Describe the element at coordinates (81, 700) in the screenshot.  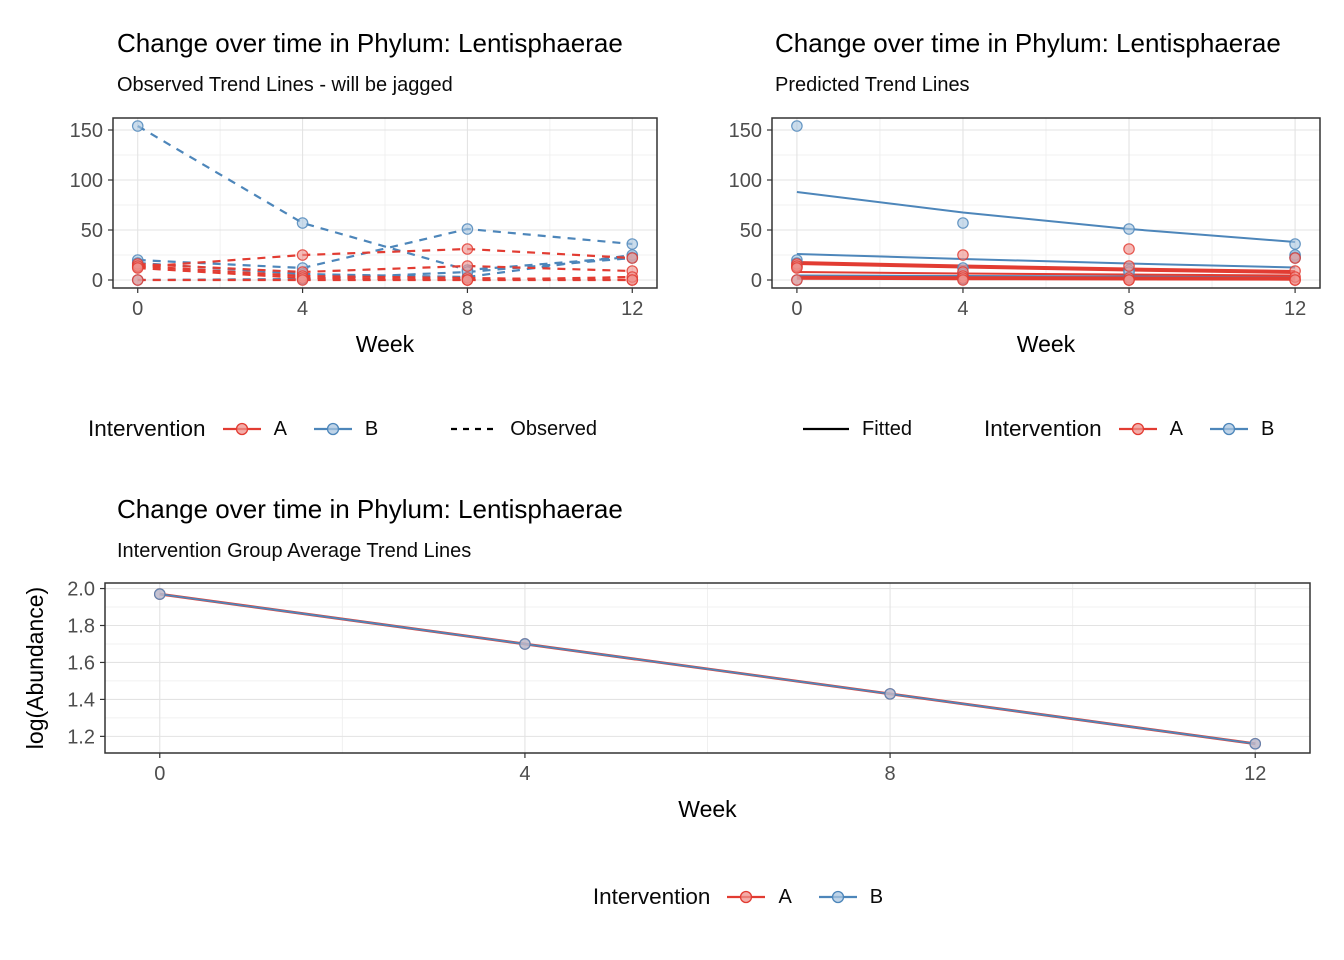
I see `svg-text: 1.4` at that location.